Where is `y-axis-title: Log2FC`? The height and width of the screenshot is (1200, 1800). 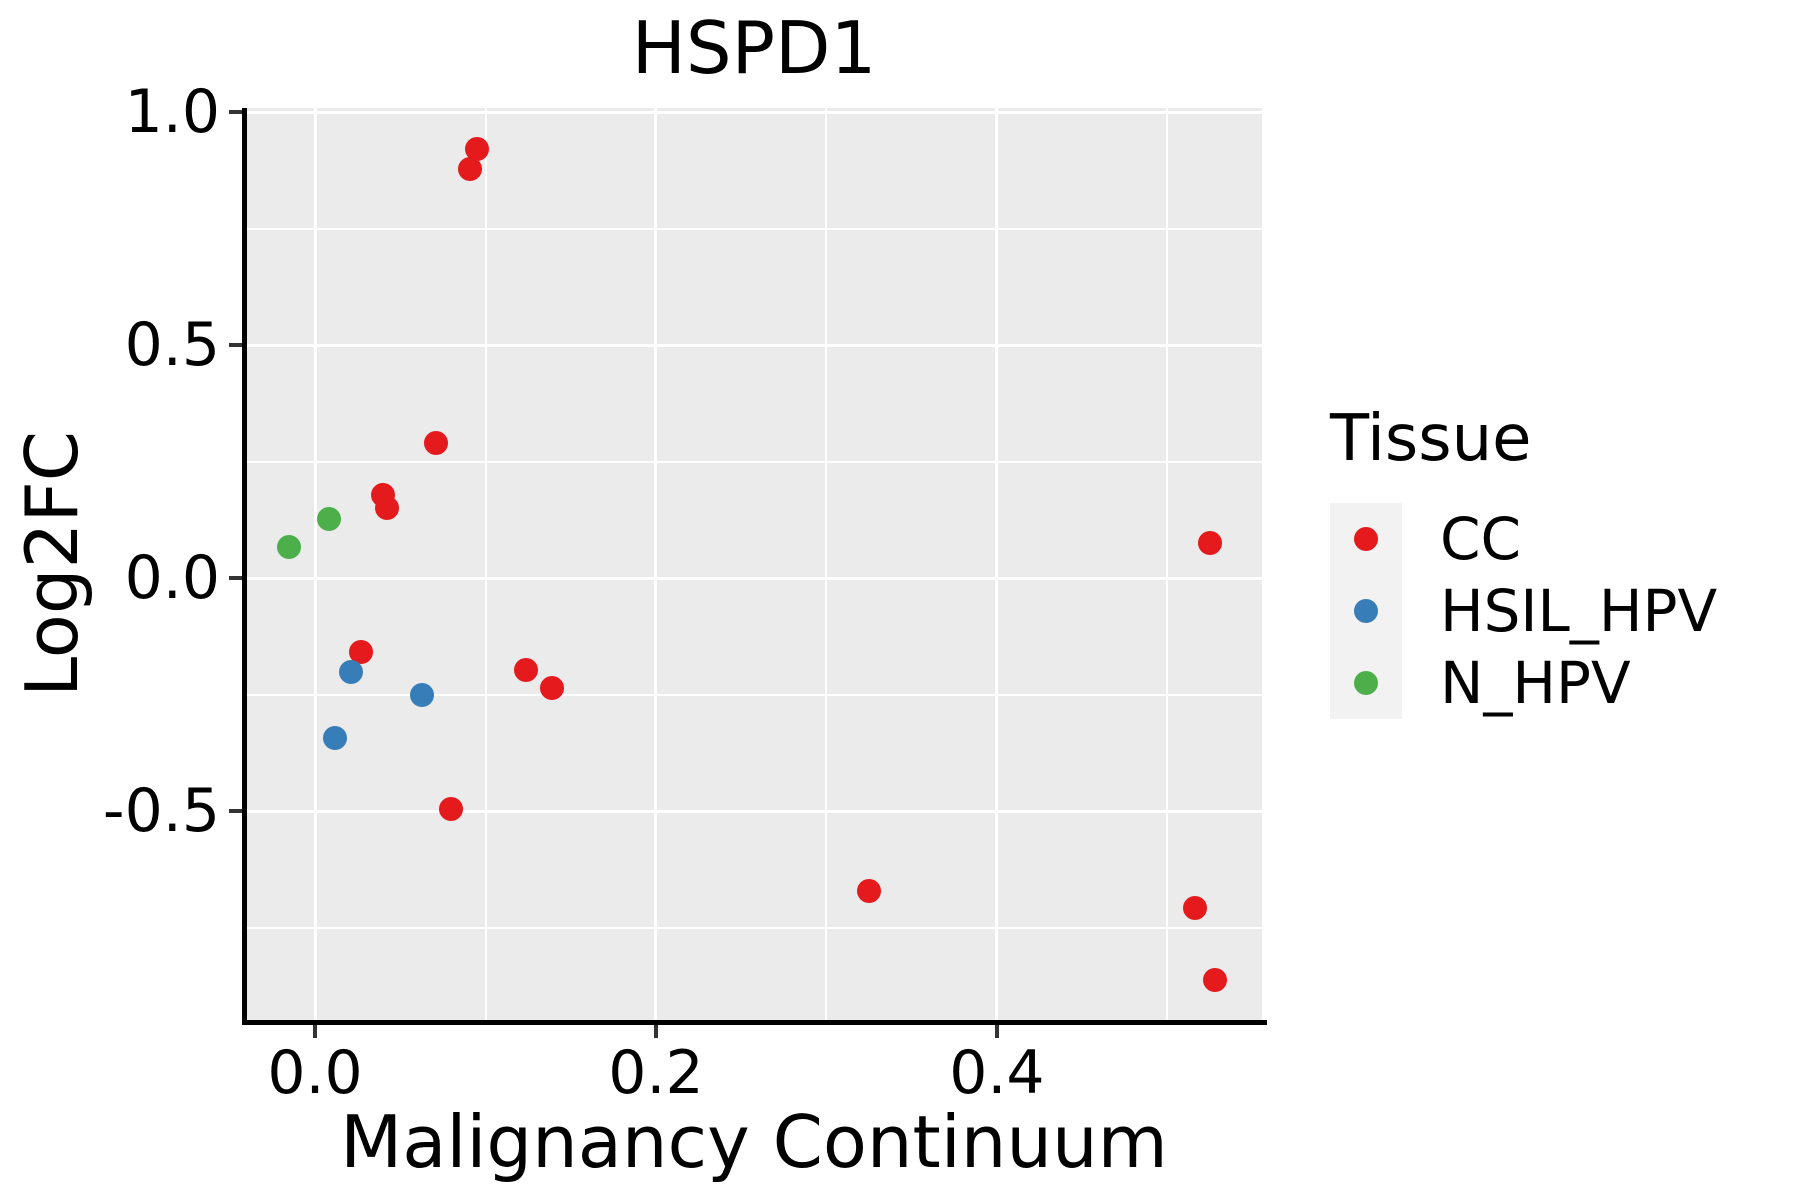
y-axis-title: Log2FC is located at coordinates (52, 564).